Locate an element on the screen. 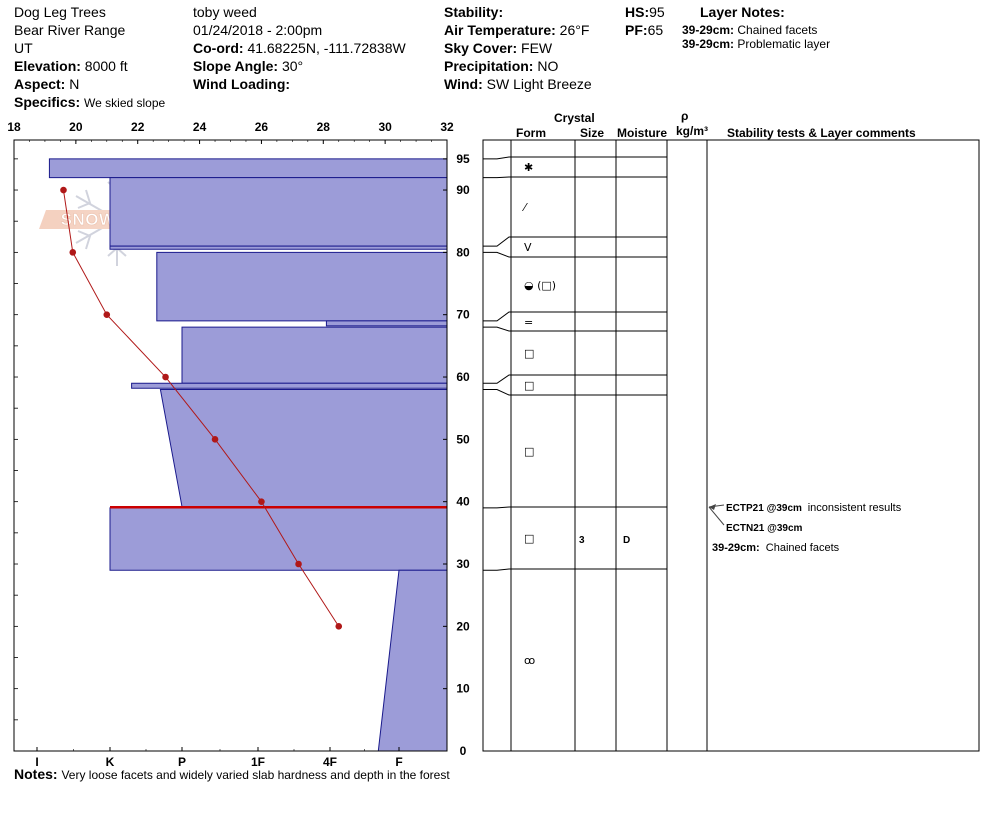 This screenshot has width=994, height=840. grain-form-symbol: ◒ (□) is located at coordinates (540, 285).